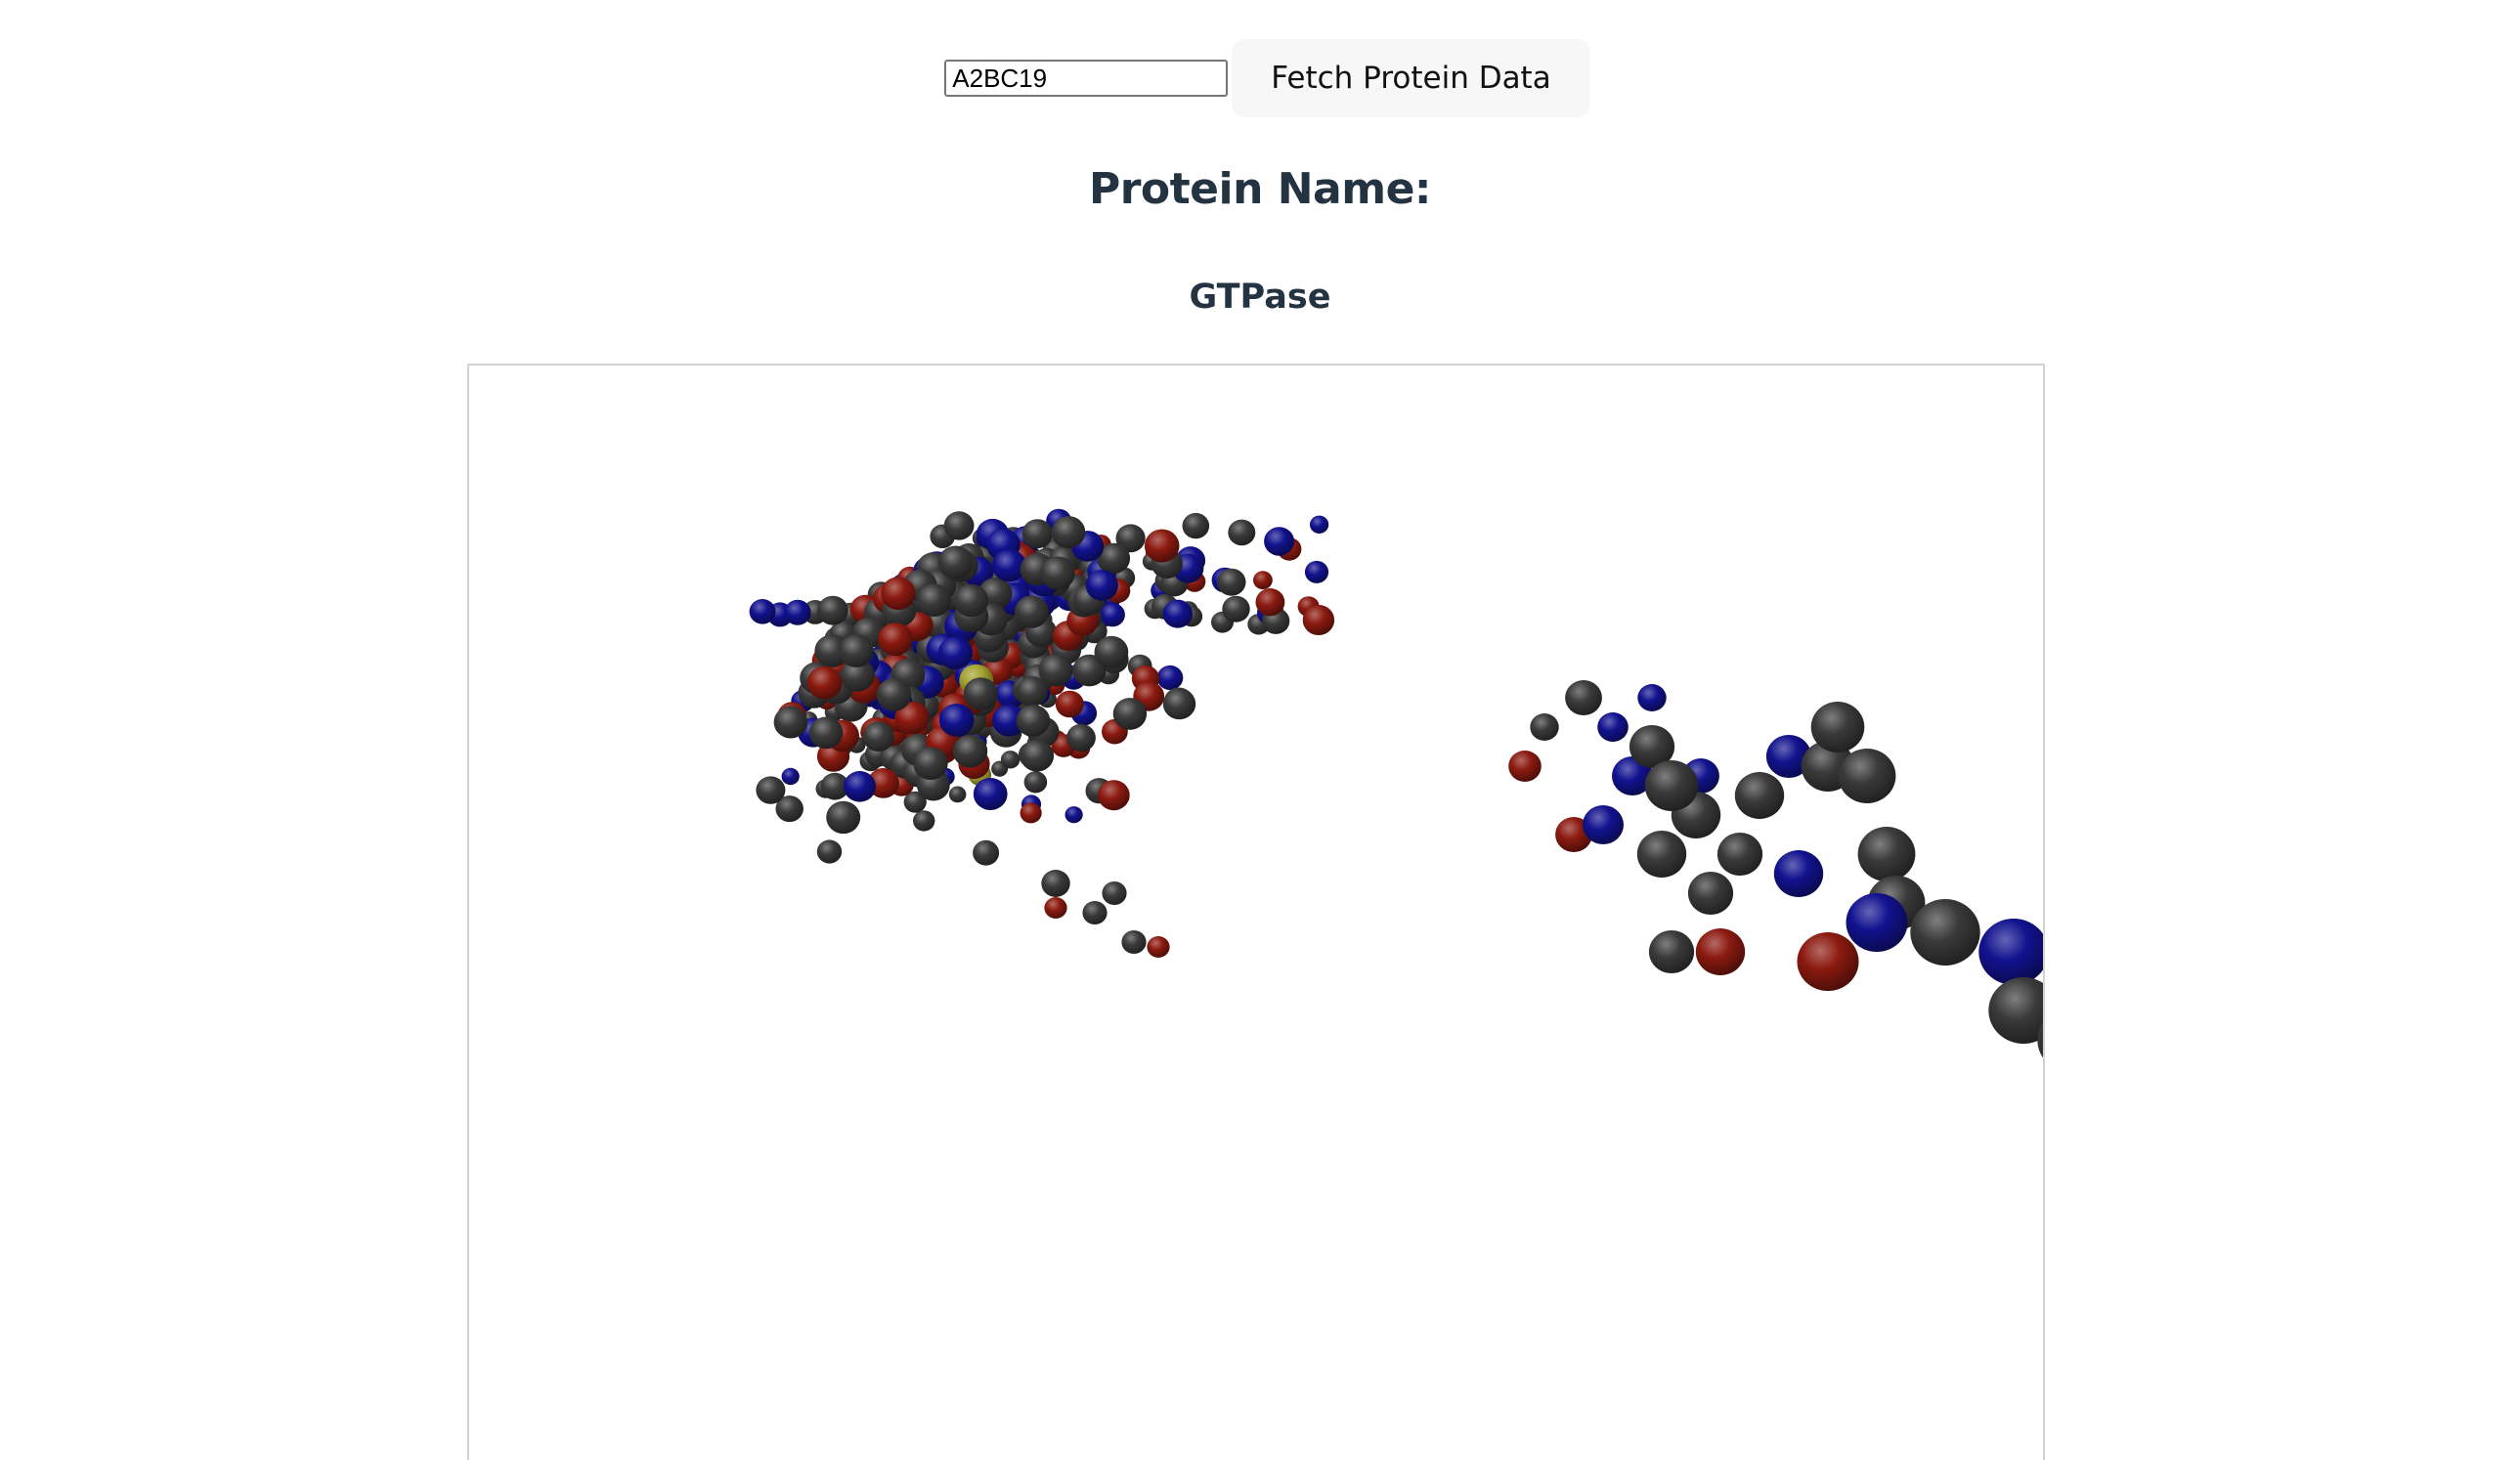 This screenshot has height=1460, width=2520. I want to click on fetch-protein-data-button: Fetch Protein Data, so click(1411, 78).